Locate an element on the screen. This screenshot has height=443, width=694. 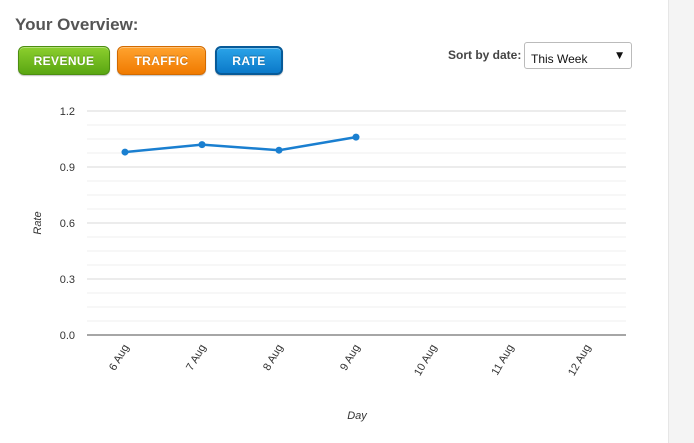
revenue-tab-button: REVENUE is located at coordinates (64, 60).